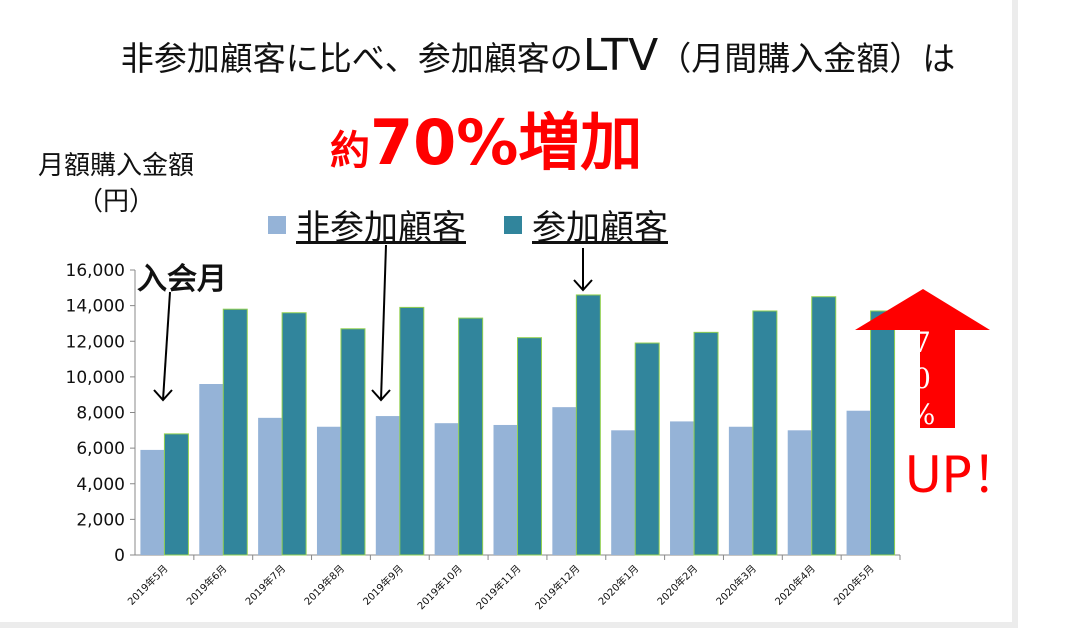 Image resolution: width=1076 pixels, height=633 pixels. Describe the element at coordinates (324, 585) in the screenshot. I see `x-tick-label: 2019年8月` at that location.